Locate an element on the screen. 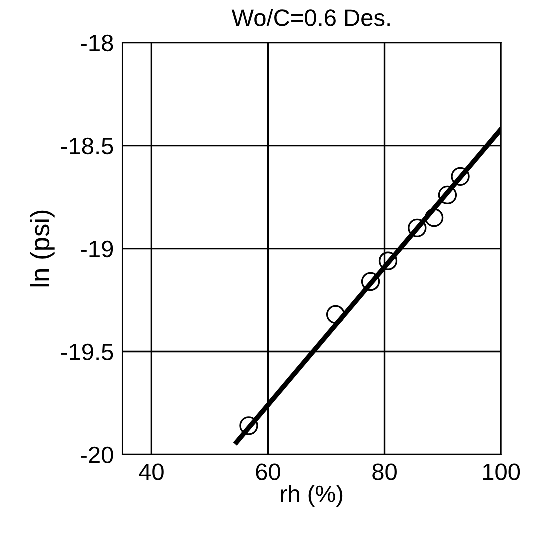  x-tick-label: 40 is located at coordinates (151, 472).